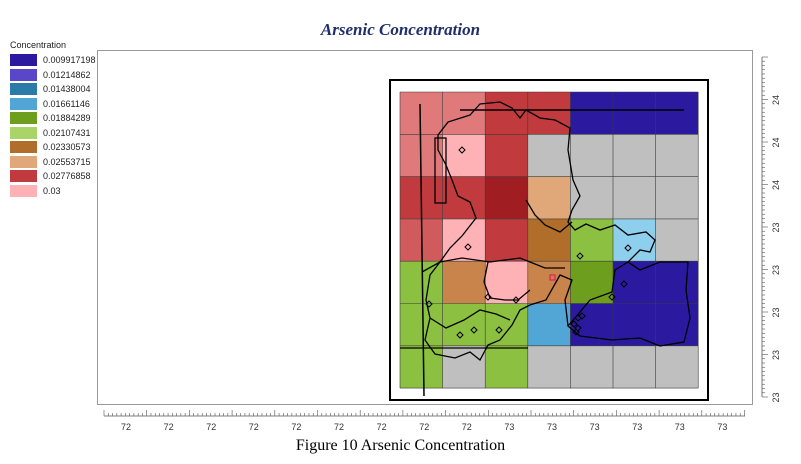 The width and height of the screenshot is (801, 464). Describe the element at coordinates (67, 89) in the screenshot. I see `legend-label: 0.01438004` at that location.